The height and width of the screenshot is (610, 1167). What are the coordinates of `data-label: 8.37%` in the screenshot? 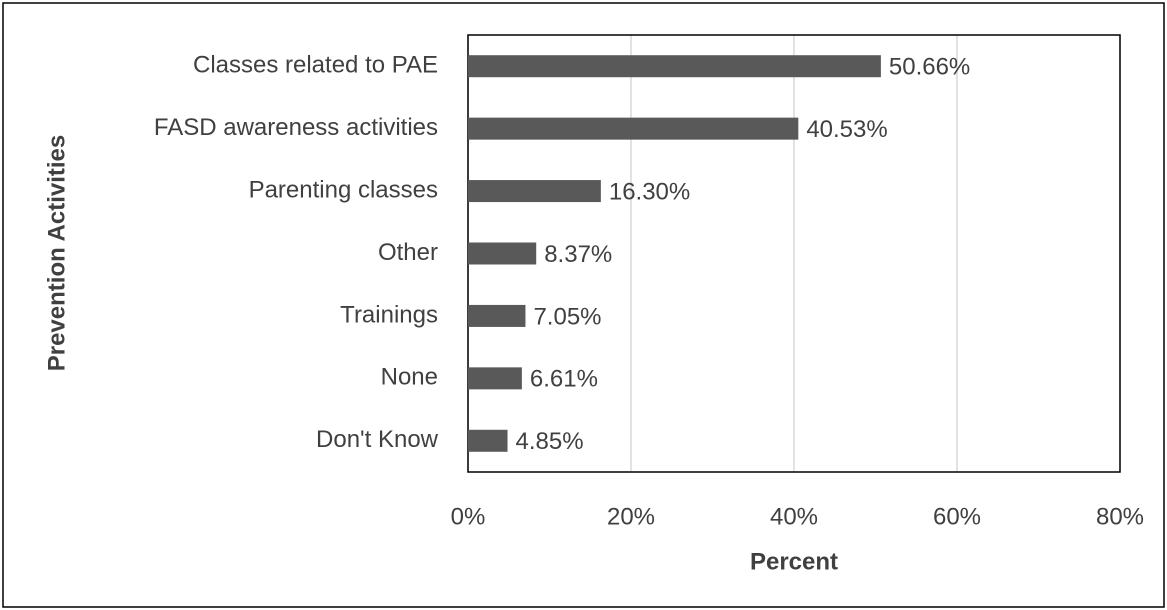 It's located at (578, 254).